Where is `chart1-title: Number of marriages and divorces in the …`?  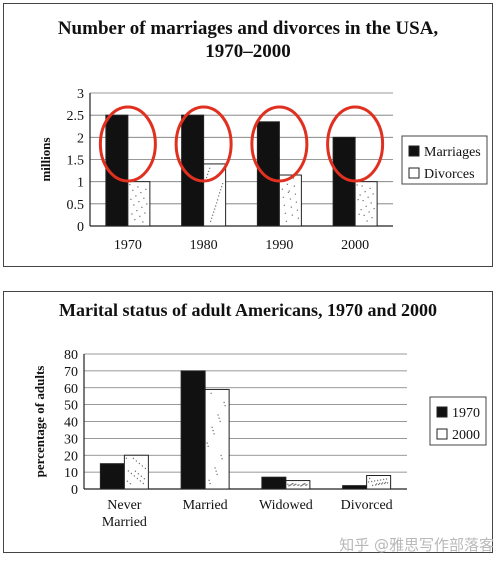 chart1-title: Number of marriages and divorces in the … is located at coordinates (248, 40).